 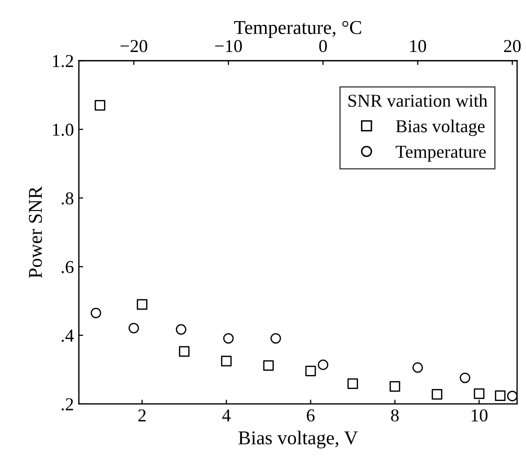 I want to click on y-tick-label: .4, so click(x=68, y=336).